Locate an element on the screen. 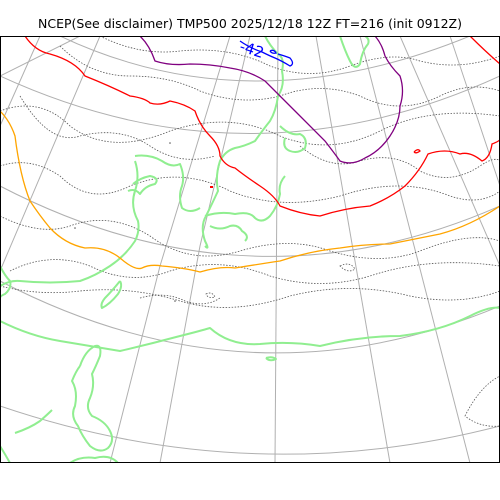  isotherm-purple is located at coordinates (271, 100).